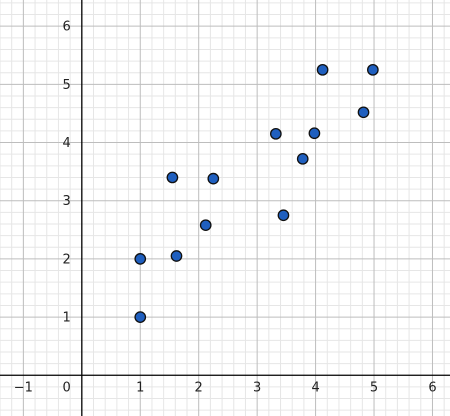 The image size is (450, 416). Describe the element at coordinates (257, 387) in the screenshot. I see `x-tick-label: 3` at that location.